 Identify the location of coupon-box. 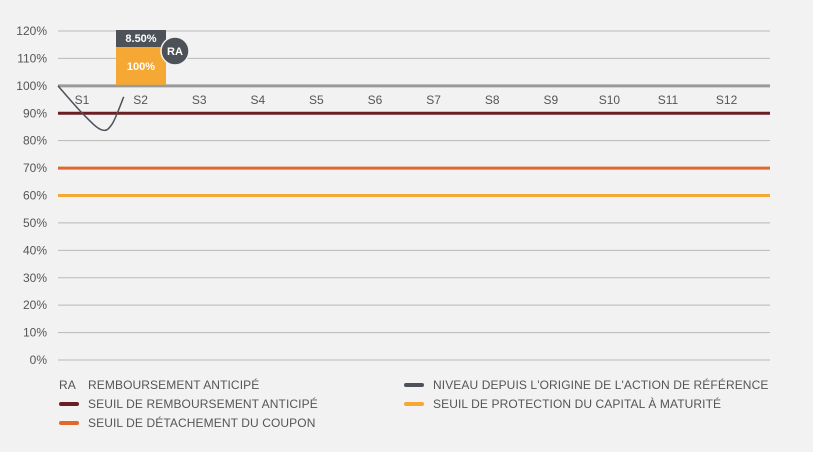
(141, 38).